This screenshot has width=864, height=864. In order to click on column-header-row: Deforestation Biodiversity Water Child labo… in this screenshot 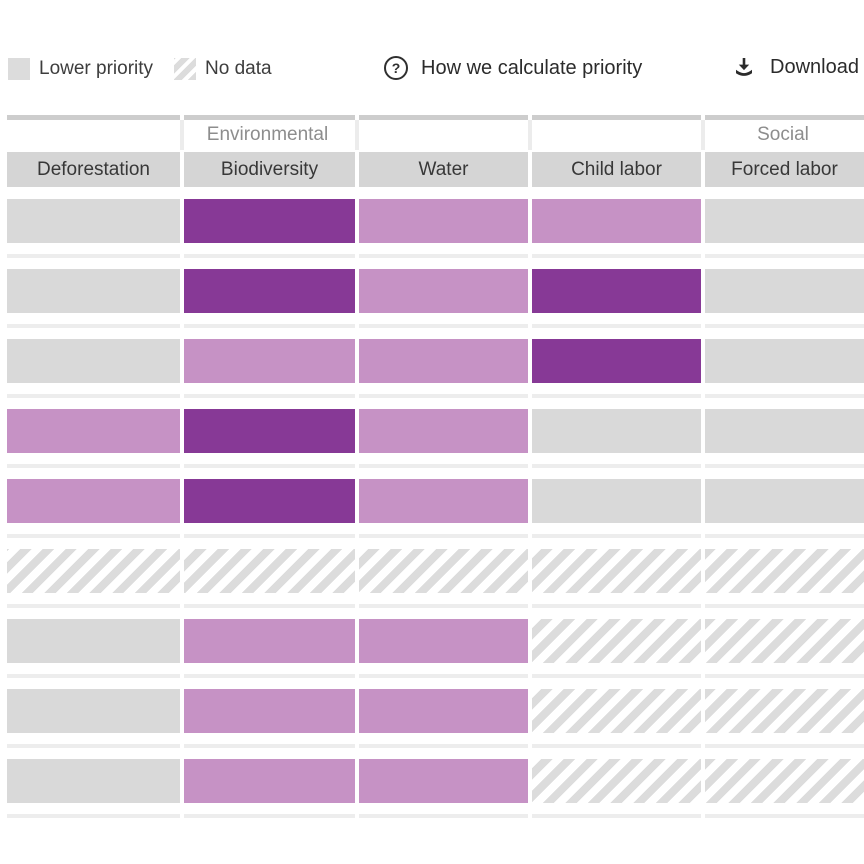, I will do `click(432, 169)`.